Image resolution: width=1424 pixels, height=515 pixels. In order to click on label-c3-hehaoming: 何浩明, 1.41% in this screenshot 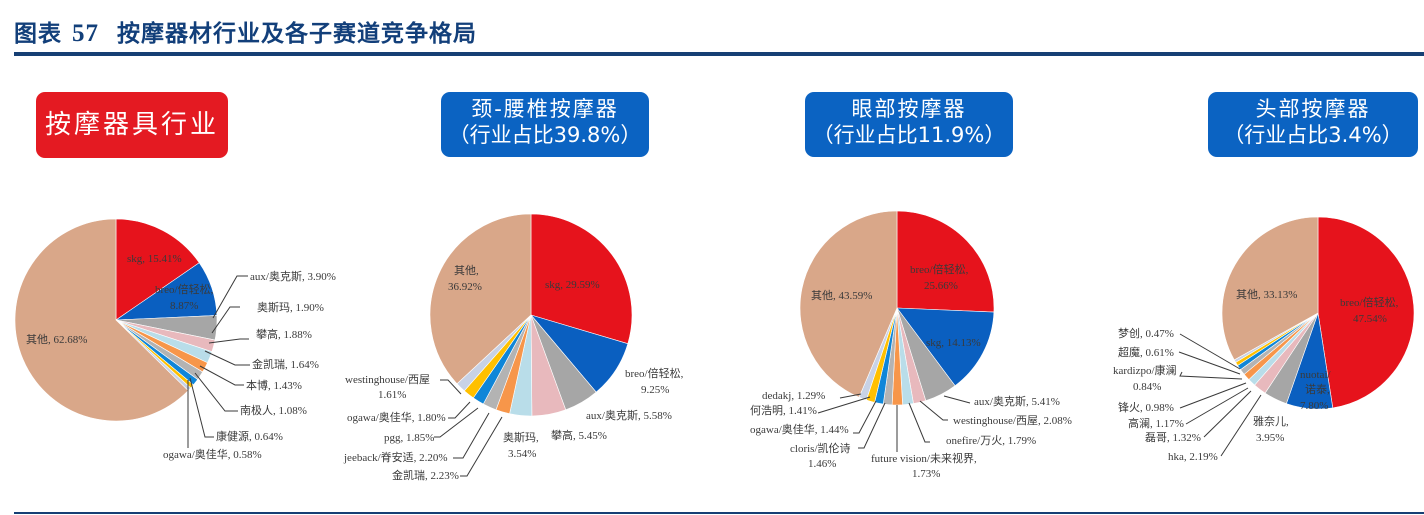, I will do `click(783, 410)`.